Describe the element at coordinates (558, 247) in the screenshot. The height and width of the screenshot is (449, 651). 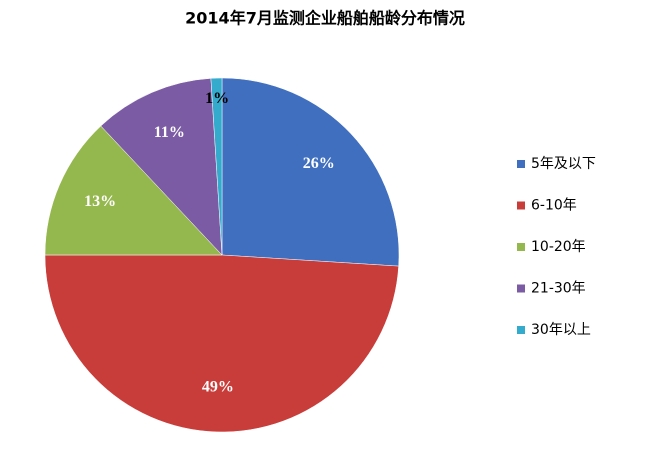
I see `legend-label: 10-20年` at that location.